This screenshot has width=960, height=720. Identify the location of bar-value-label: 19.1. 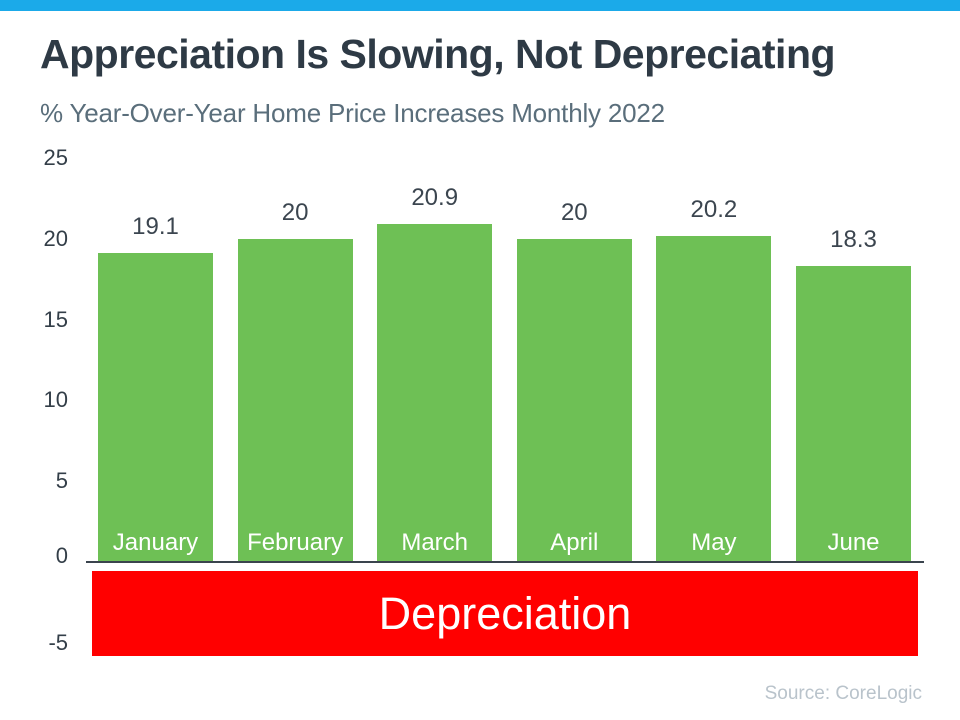
(155, 227).